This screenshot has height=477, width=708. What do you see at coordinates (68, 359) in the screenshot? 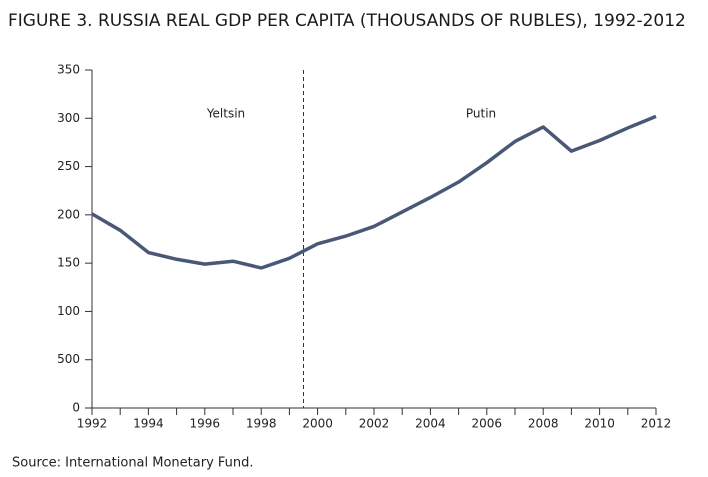
I see `y-tick-label: 500` at bounding box center [68, 359].